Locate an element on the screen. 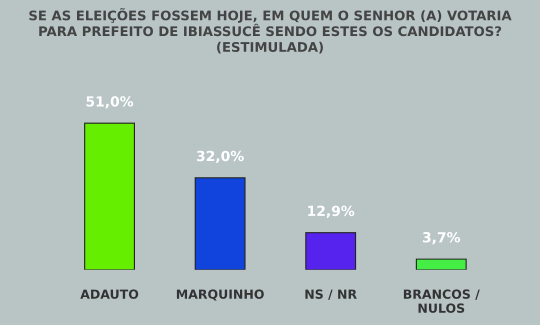 This screenshot has height=325, width=540. chart-title: SE AS ELEIÇÕES FOSSEM HOJE, EM QUEM O SENHOR (A) VOTARIA PARA PREFEITO DE IBIASSUCÊ SENDO ESTES OS CANDIDATOS? (ESTIMULADA) is located at coordinates (270, 31).